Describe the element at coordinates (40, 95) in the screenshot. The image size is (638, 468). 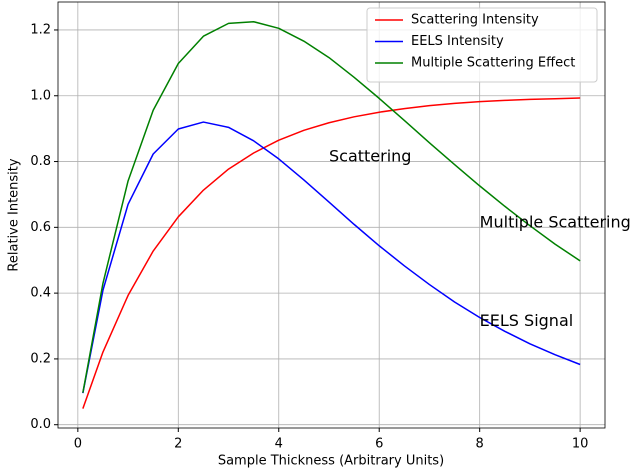
I see `y-tick-label: 1.0` at that location.